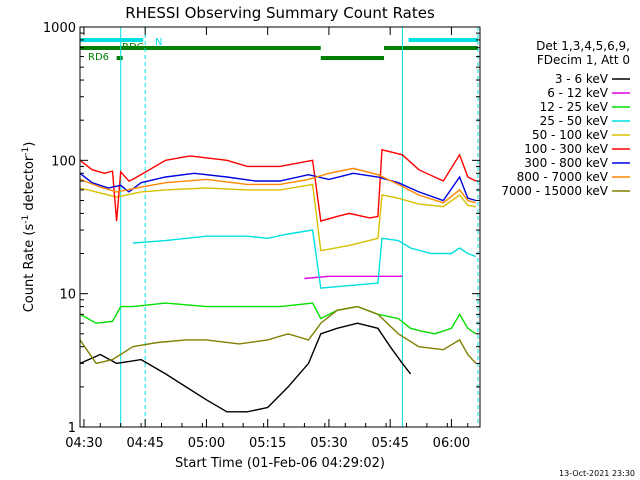  I want to click on x-tick-label: 05:30, so click(328, 443).